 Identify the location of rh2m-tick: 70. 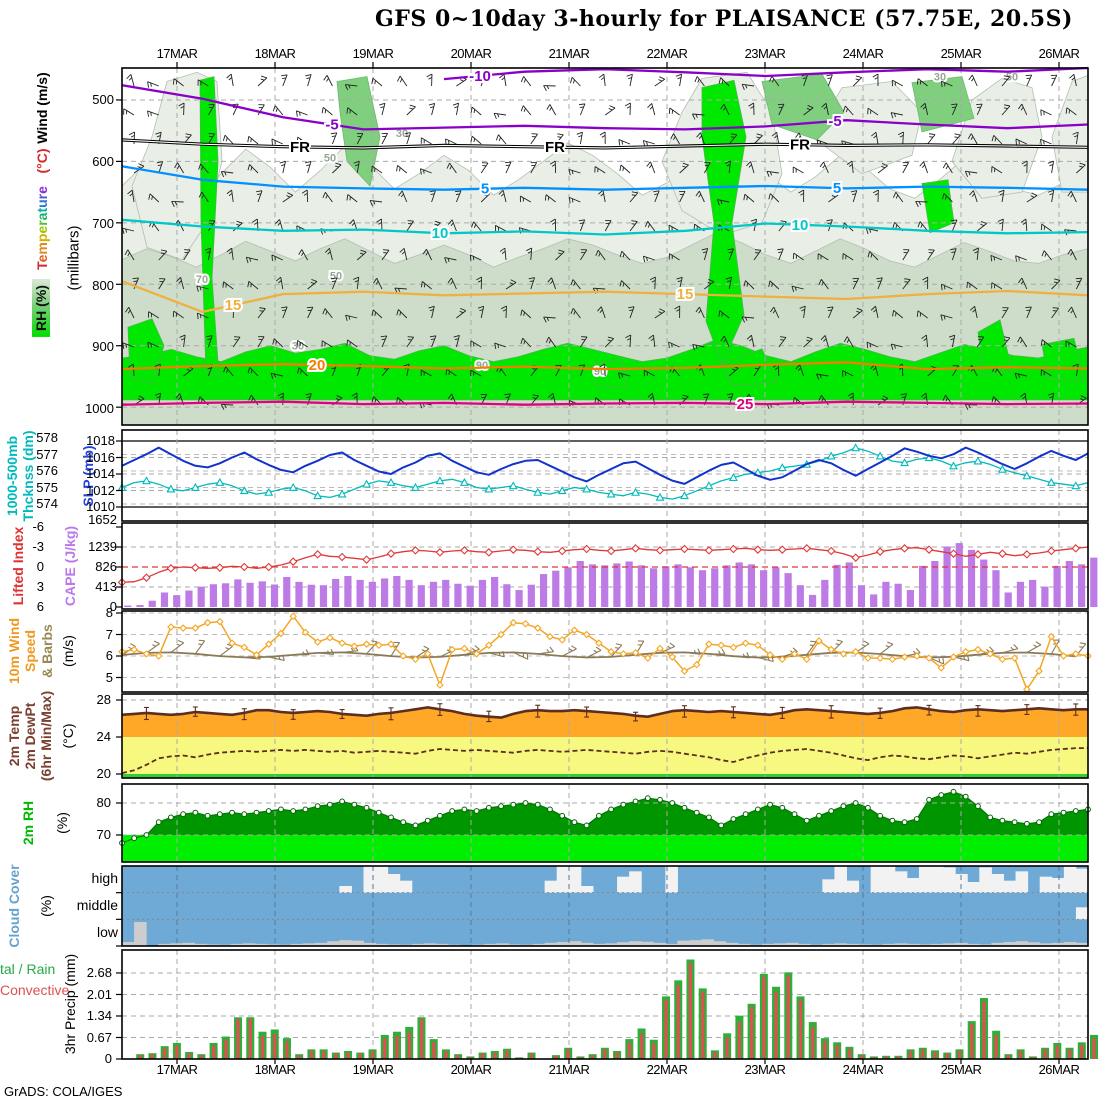
(103, 834).